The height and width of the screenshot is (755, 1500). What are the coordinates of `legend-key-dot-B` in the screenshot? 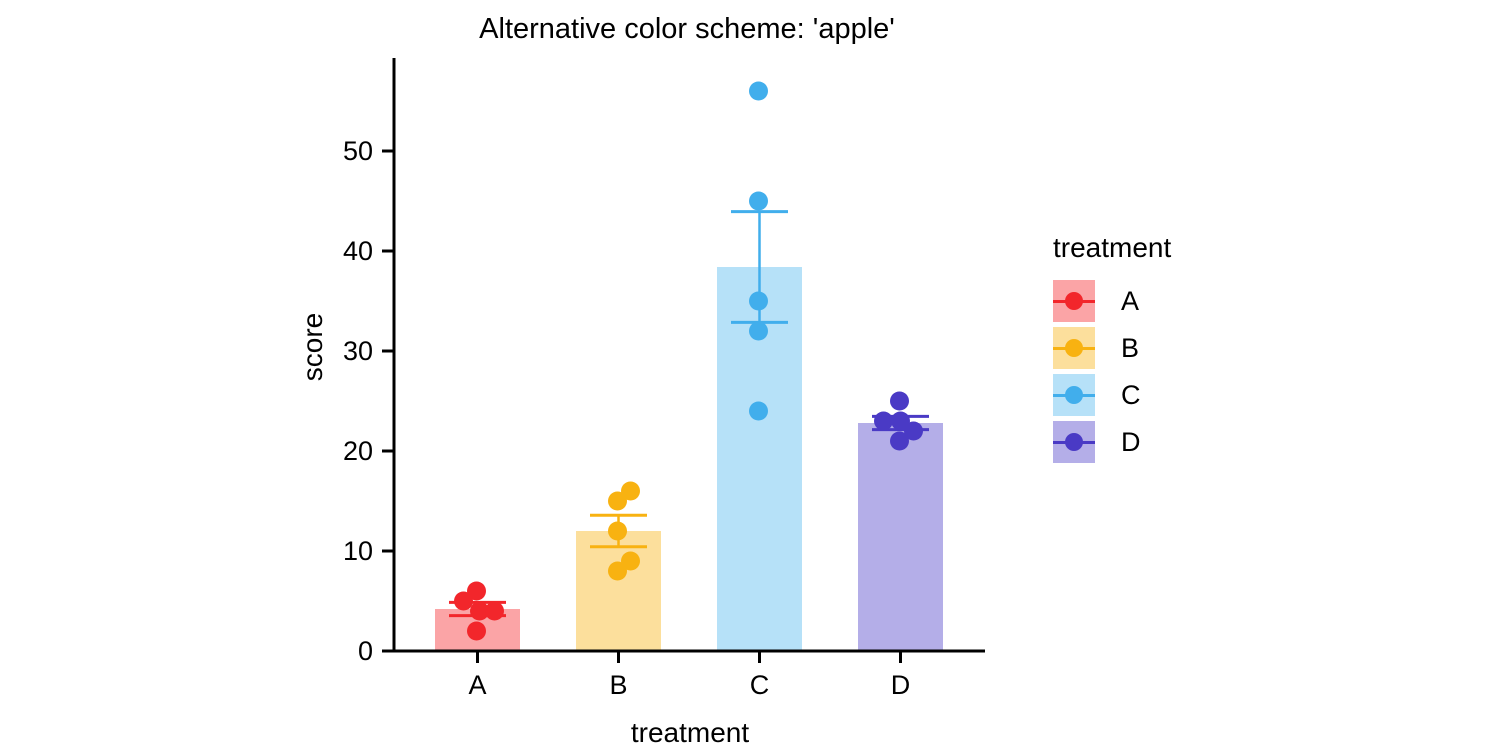 It's located at (1074, 348).